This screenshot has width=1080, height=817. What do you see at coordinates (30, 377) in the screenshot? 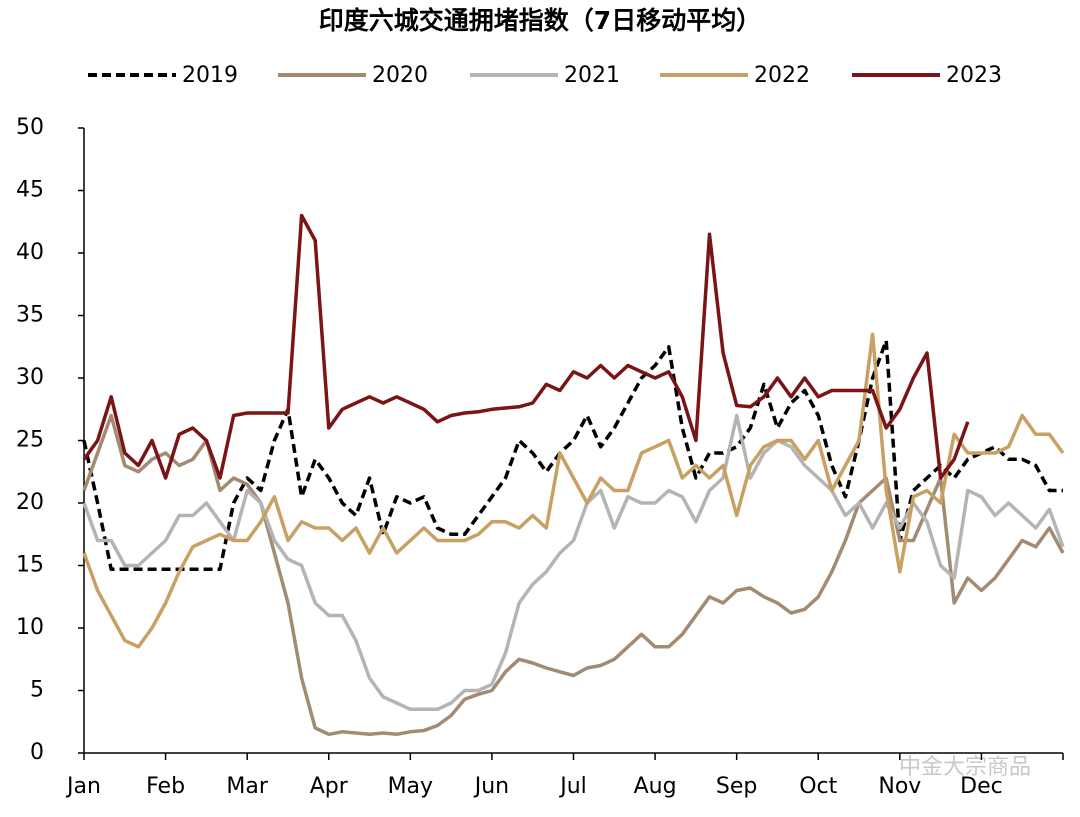
I see `y-tick-label: 30` at bounding box center [30, 377].